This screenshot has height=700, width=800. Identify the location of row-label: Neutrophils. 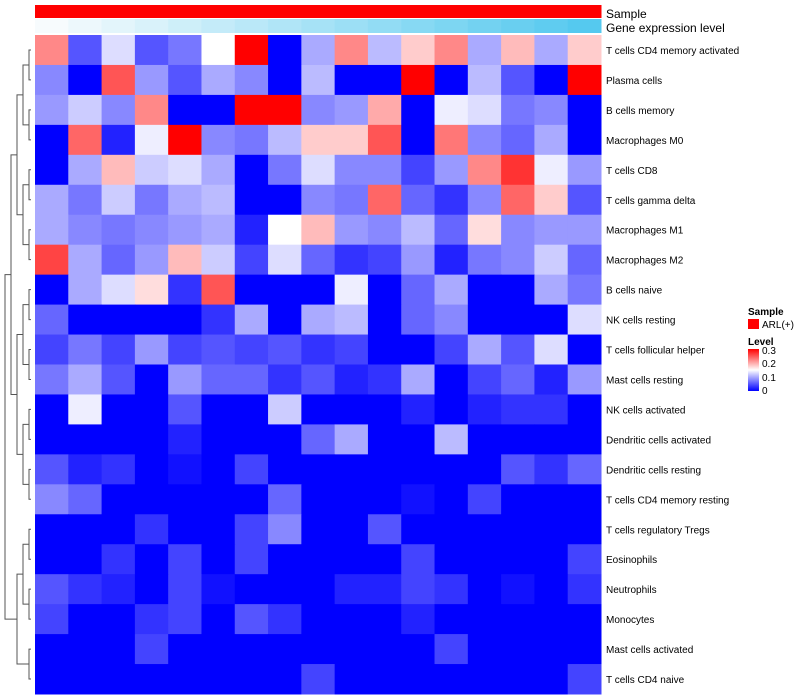
(631, 590).